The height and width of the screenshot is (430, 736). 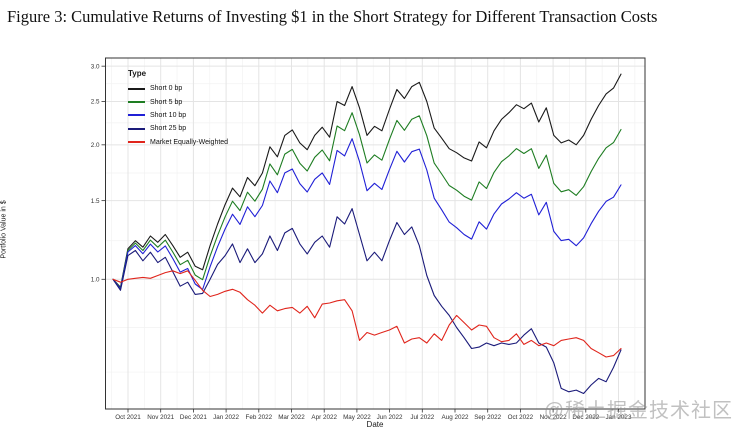 What do you see at coordinates (619, 417) in the screenshot?
I see `x-tick-label: Jan 2023` at bounding box center [619, 417].